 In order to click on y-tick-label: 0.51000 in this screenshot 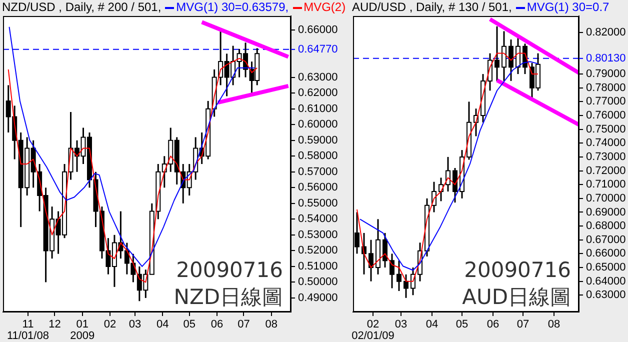, I will do `click(318, 266)`.